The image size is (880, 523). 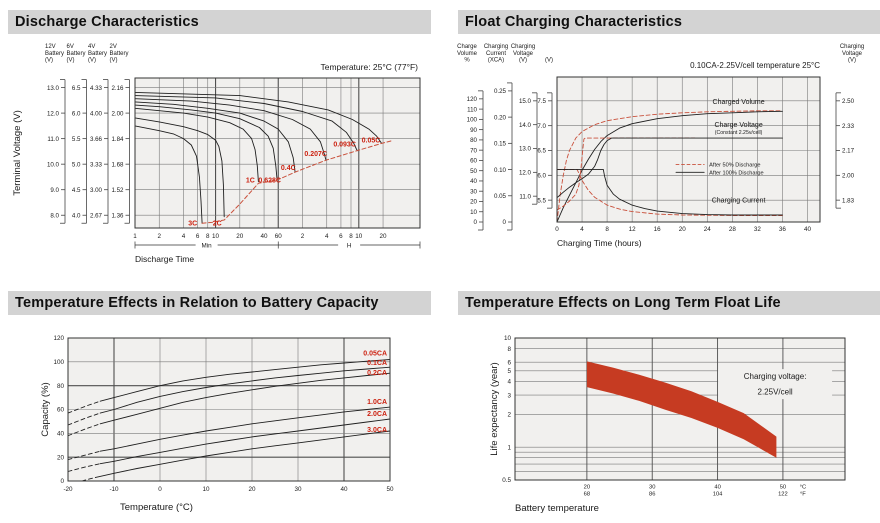 What do you see at coordinates (652, 495) in the screenshot?
I see `svg-text: 86` at bounding box center [652, 495].